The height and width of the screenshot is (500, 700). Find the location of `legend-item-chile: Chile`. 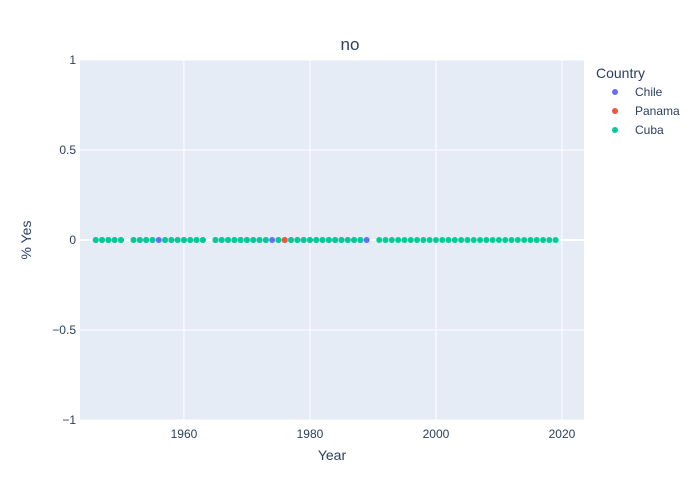

legend-item-chile: Chile is located at coordinates (637, 92).